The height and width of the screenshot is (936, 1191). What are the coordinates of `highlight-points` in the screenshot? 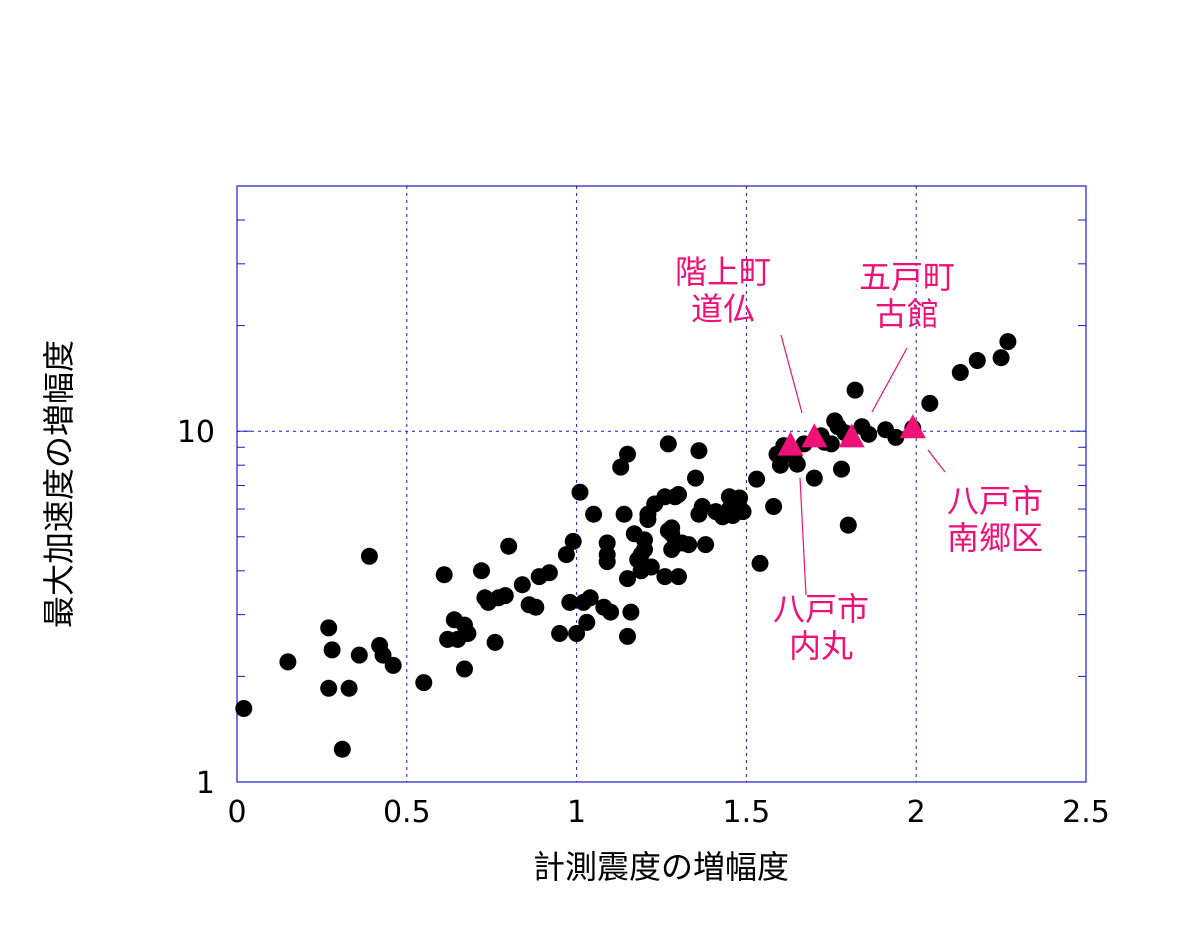 It's located at (851, 435).